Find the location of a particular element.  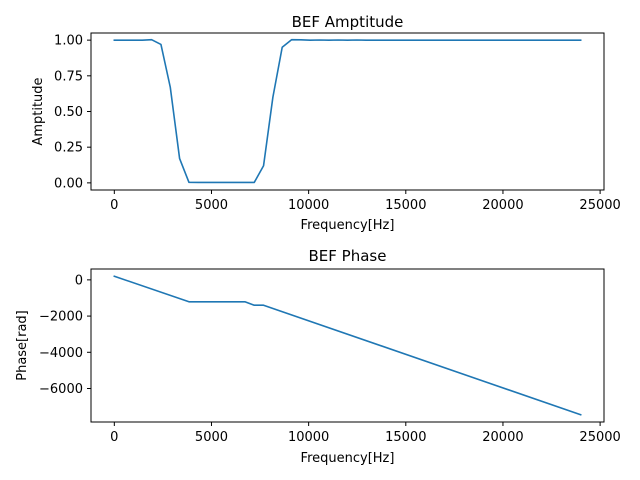

y-axis-label: Amptitude is located at coordinates (38, 111).